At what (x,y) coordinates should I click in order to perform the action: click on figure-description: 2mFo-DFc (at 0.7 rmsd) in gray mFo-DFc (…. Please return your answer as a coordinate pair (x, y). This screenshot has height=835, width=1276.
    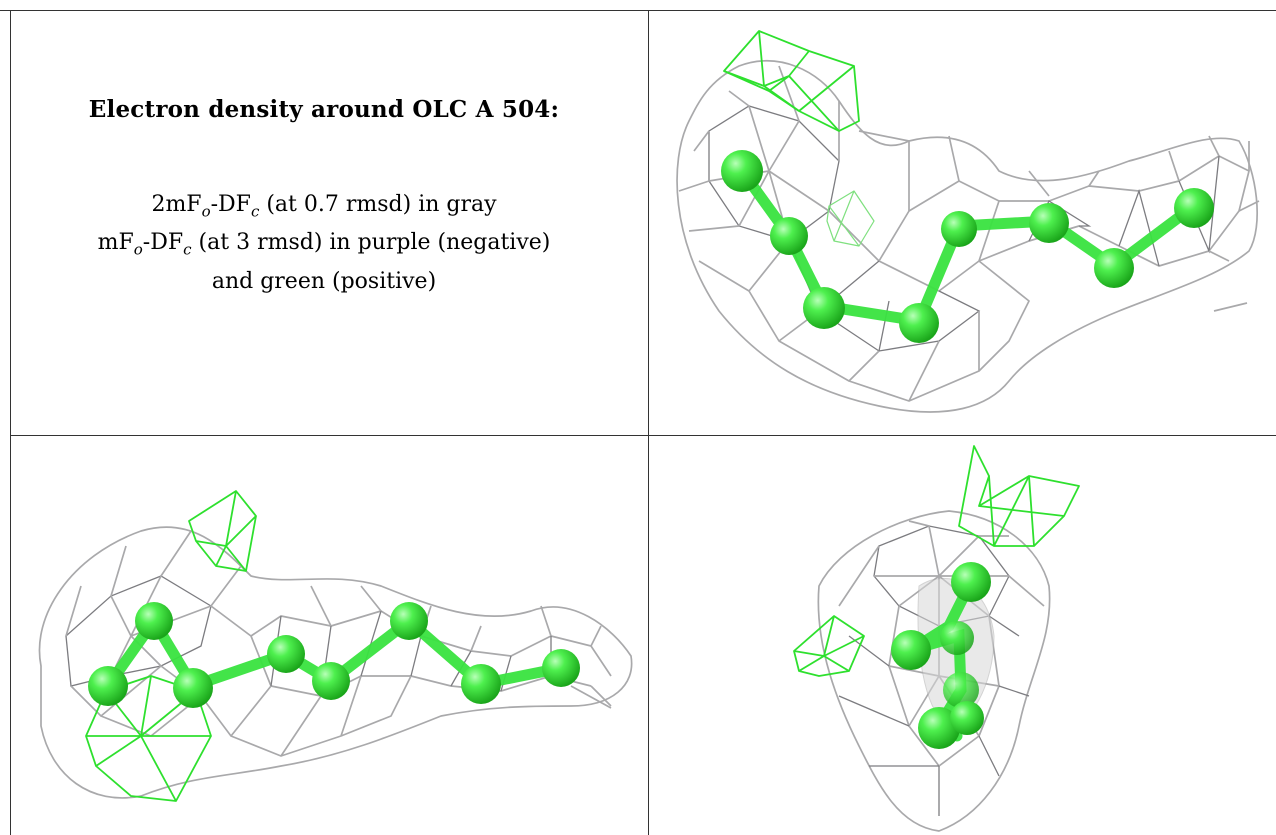
    Looking at the image, I should click on (324, 243).